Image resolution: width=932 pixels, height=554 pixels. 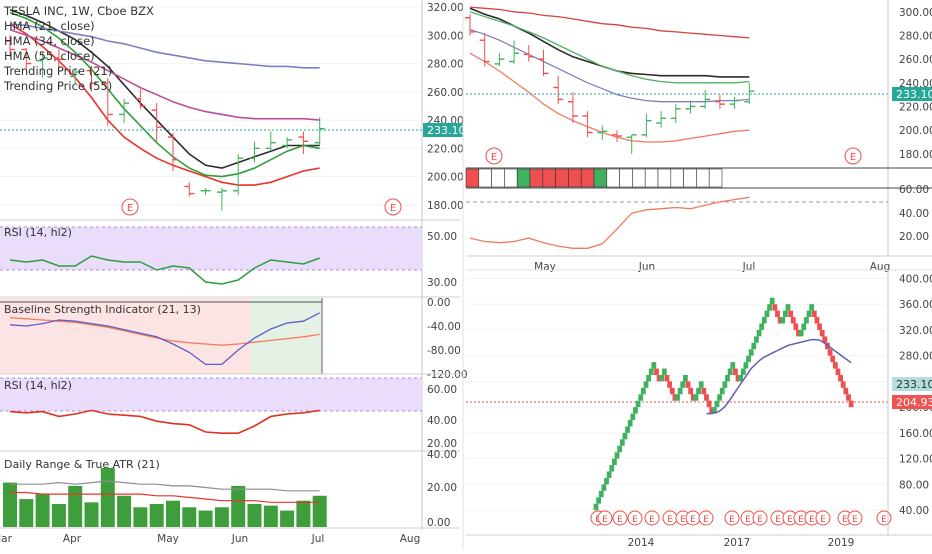 What do you see at coordinates (545, 267) in the screenshot?
I see `right-top-time-tick: May` at bounding box center [545, 267].